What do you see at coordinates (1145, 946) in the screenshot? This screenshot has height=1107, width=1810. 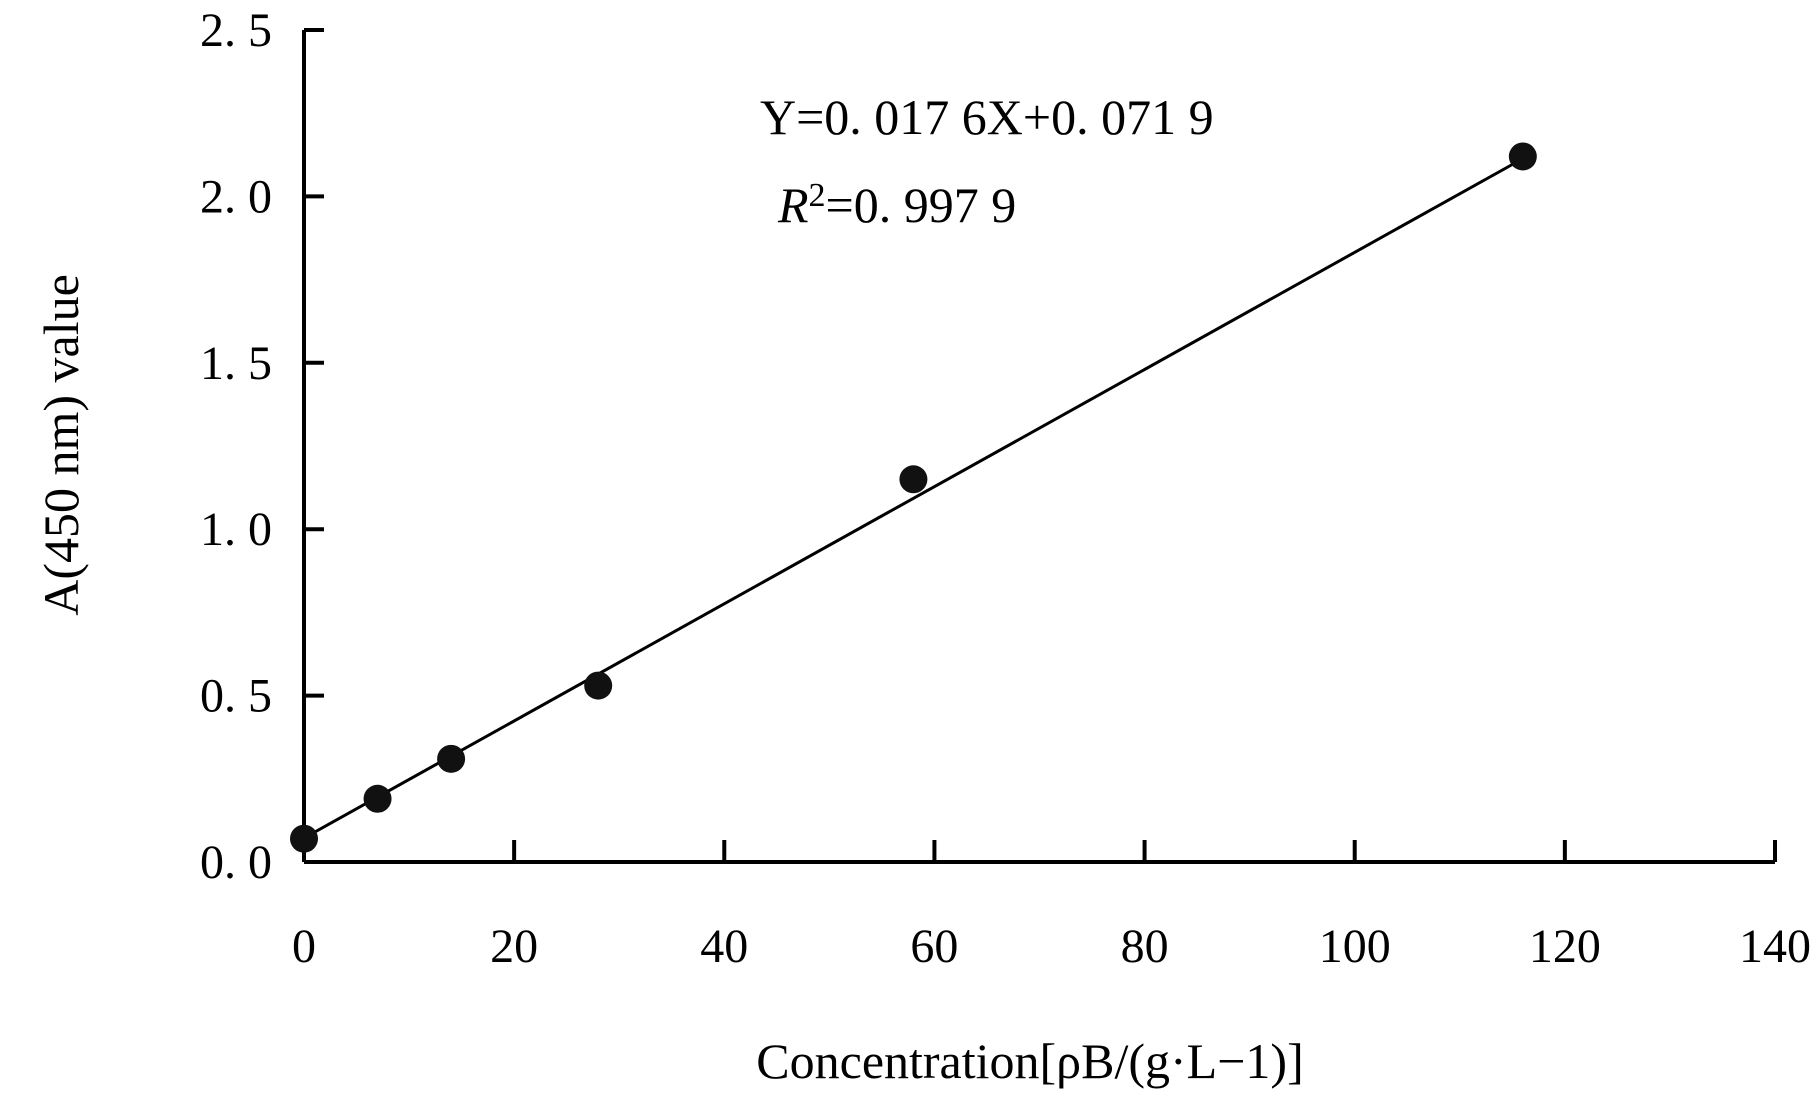 I see `x-tick-label: 80` at bounding box center [1145, 946].